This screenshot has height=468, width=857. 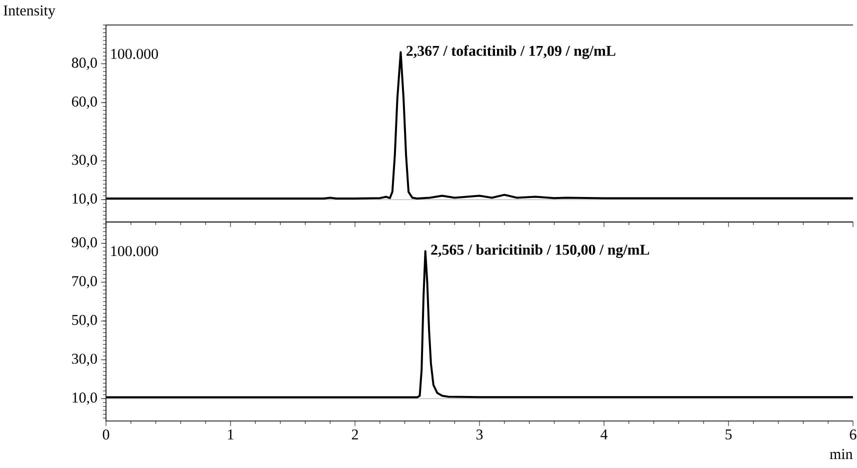 What do you see at coordinates (853, 435) in the screenshot?
I see `x-tick-label: 6` at bounding box center [853, 435].